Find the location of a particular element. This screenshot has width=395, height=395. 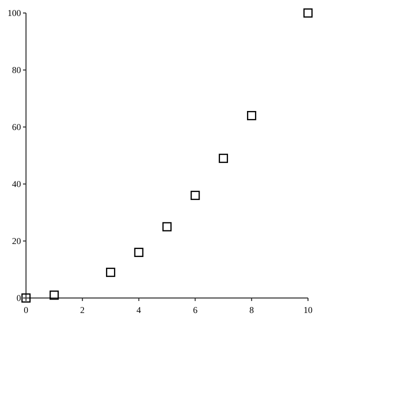

x-tick-label: 4 is located at coordinates (139, 310).